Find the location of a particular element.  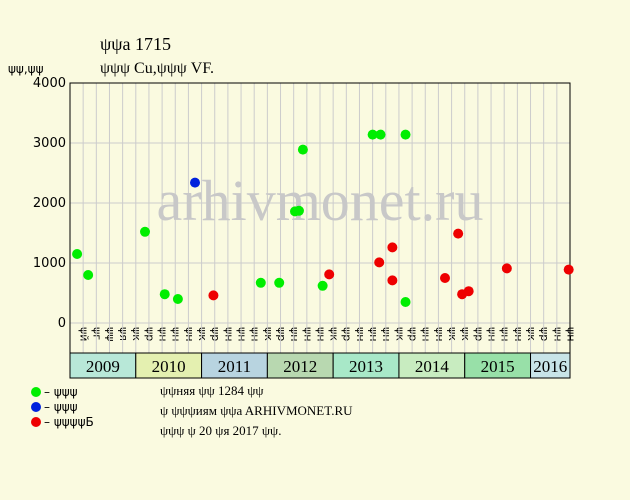

year-label: 2015 is located at coordinates (498, 366).